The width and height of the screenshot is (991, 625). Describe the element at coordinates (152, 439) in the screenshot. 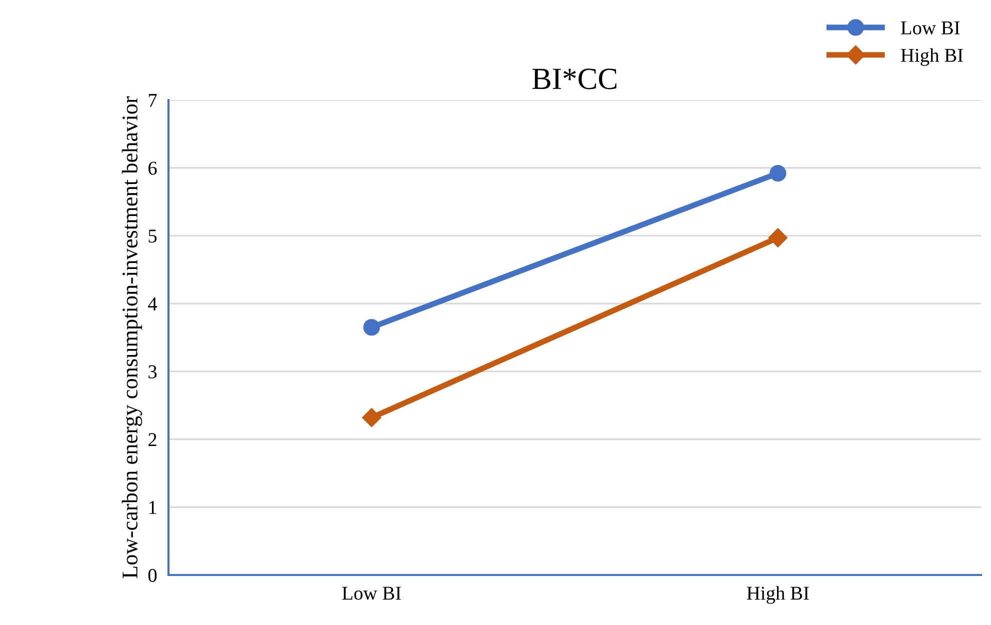

I see `y-tick-label: 2` at that location.